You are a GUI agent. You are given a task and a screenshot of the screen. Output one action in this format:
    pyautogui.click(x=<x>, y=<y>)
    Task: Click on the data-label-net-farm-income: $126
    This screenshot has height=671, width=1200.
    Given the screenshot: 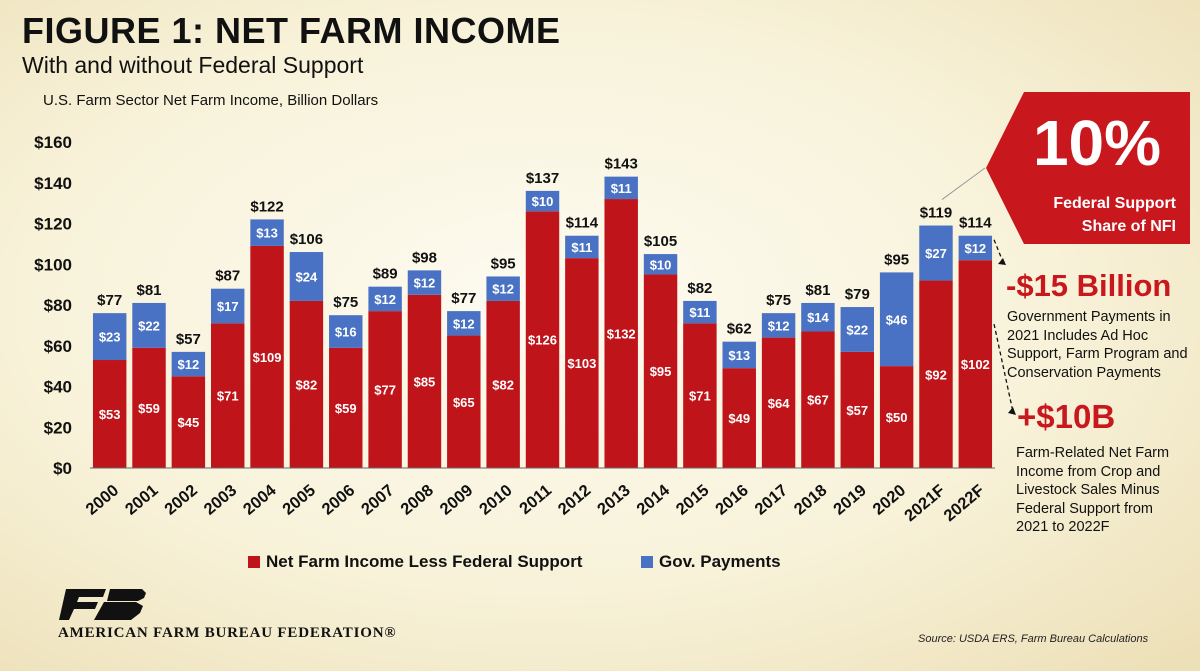 What is the action you would take?
    pyautogui.click(x=542, y=340)
    